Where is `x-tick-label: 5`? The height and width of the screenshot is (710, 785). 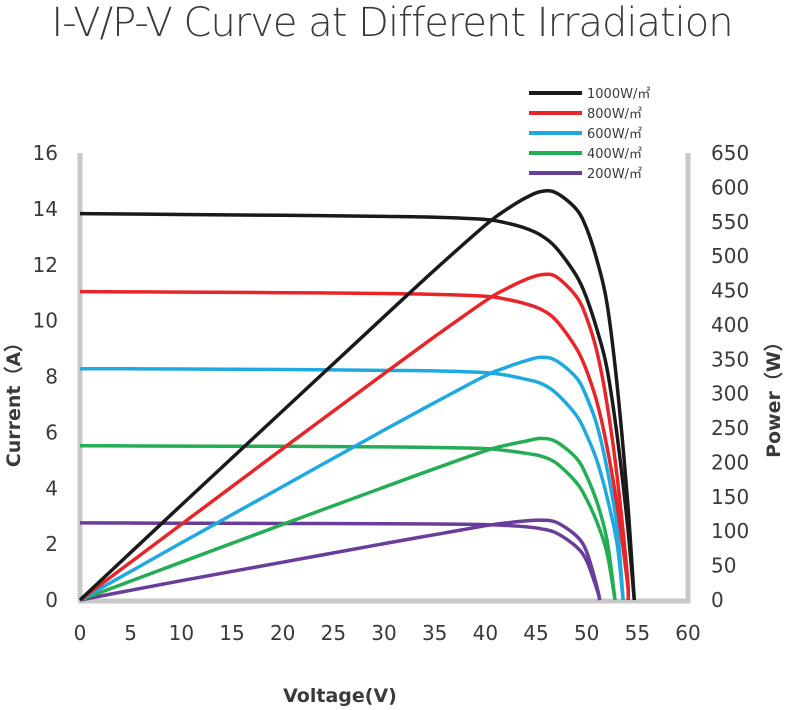 x-tick-label: 5 is located at coordinates (130, 633).